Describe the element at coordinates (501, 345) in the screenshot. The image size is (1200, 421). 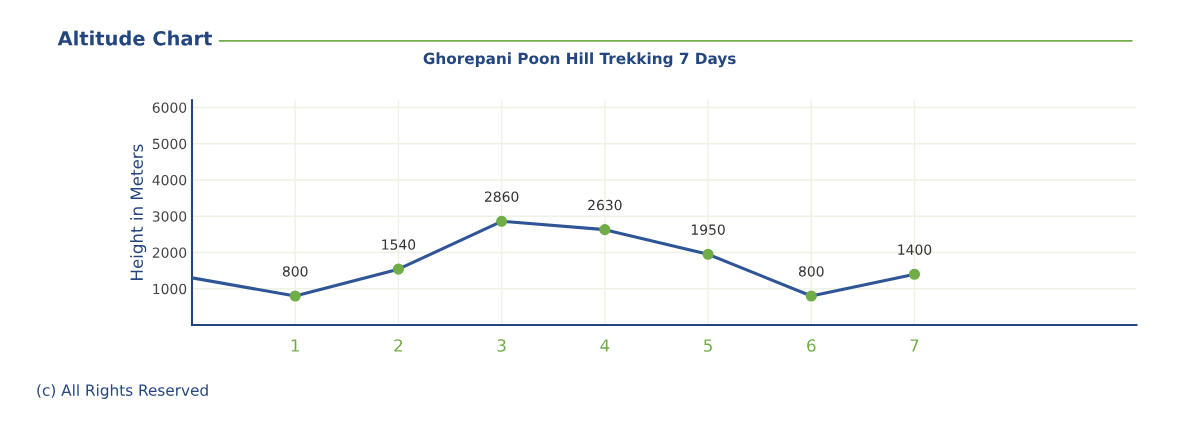
I see `x-tick-label: 3` at that location.